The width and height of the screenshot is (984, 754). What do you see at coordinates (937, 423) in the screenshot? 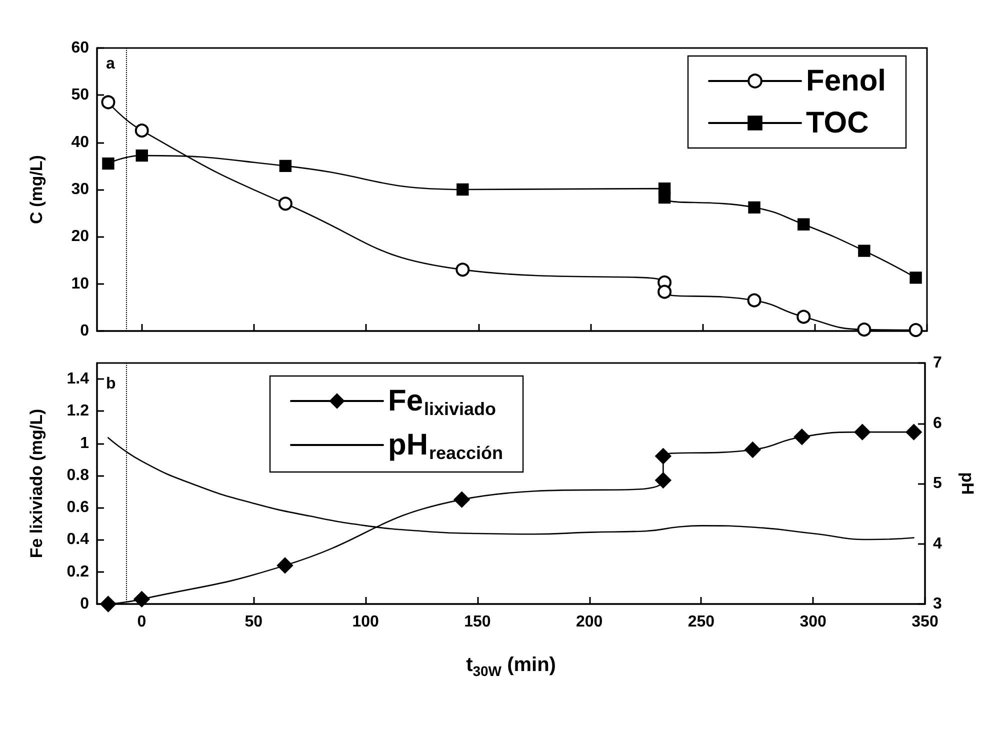
I see `y2-tick-label: 6` at bounding box center [937, 423].